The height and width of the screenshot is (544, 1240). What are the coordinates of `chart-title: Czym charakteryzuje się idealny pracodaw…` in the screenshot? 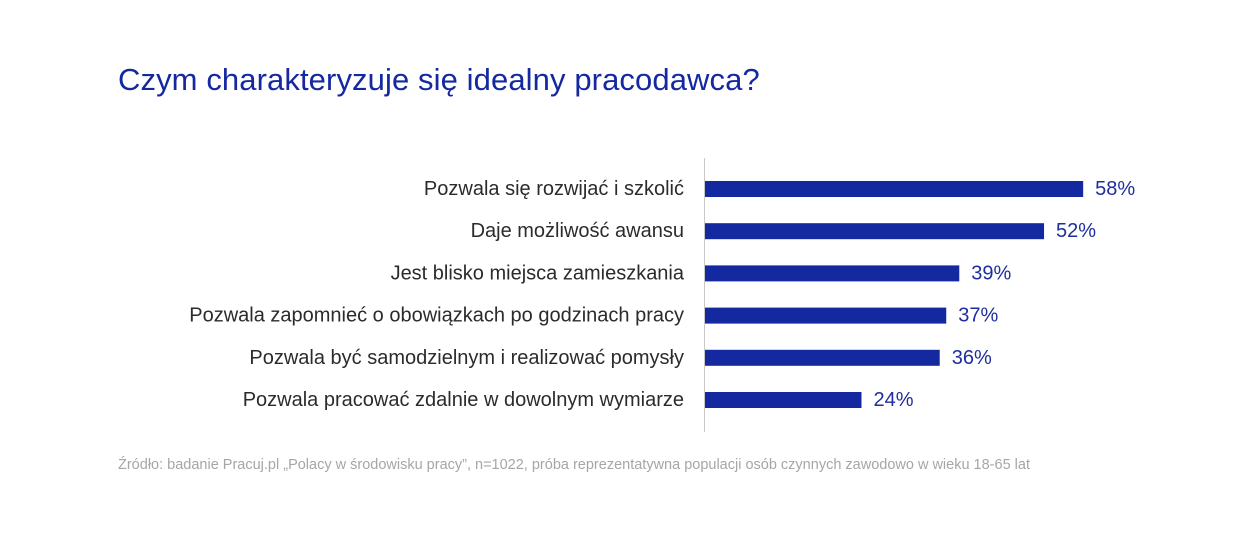 It's located at (439, 79).